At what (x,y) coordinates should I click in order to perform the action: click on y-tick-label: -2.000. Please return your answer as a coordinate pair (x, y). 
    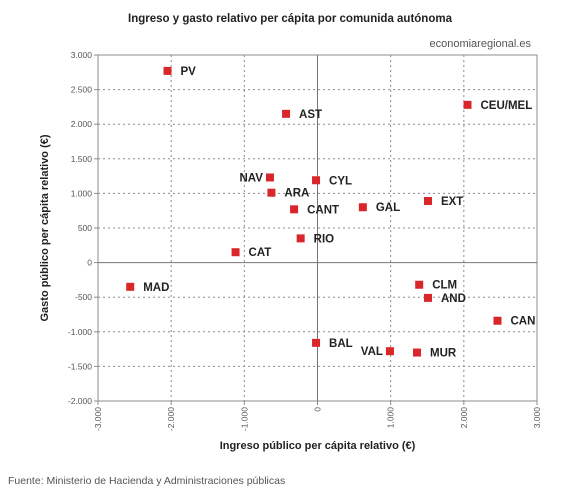
    Looking at the image, I should click on (80, 401).